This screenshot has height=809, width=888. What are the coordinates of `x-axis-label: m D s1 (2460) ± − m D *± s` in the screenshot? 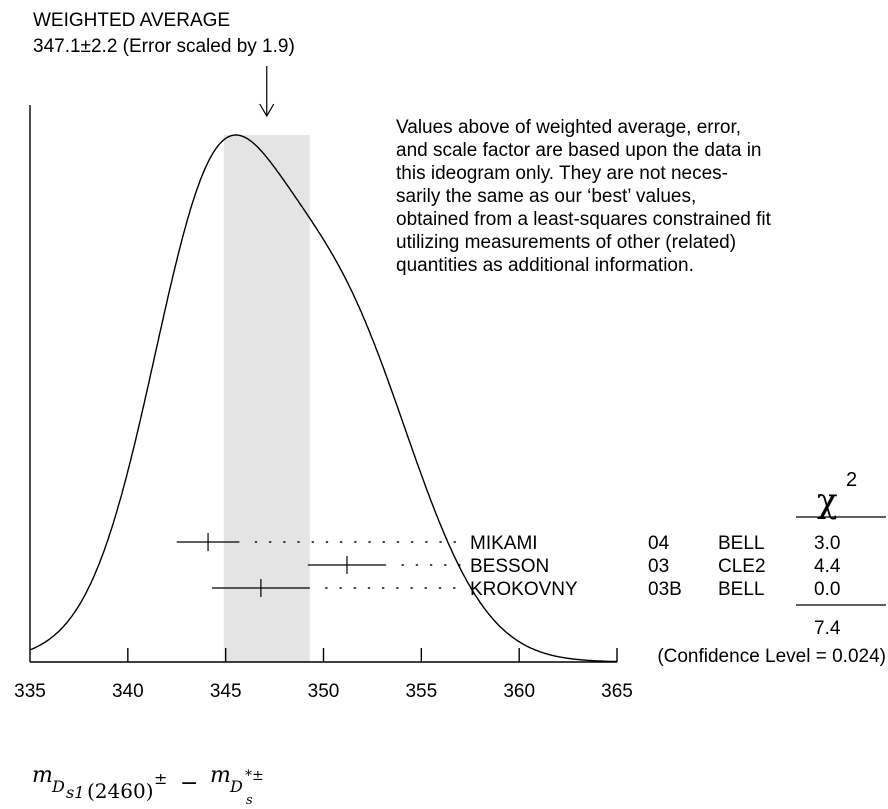 It's located at (148, 785).